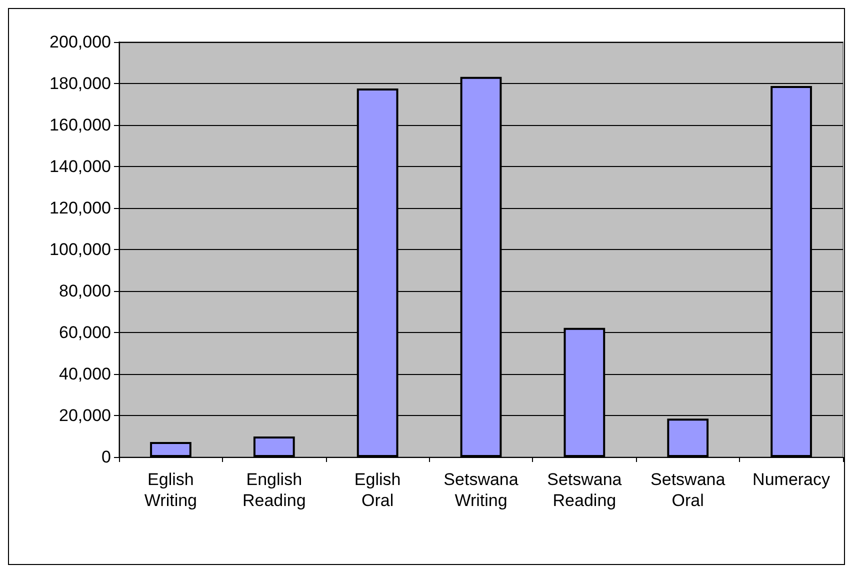 Image resolution: width=855 pixels, height=575 pixels. What do you see at coordinates (80, 208) in the screenshot?
I see `y-tick-label: 120,000` at bounding box center [80, 208].